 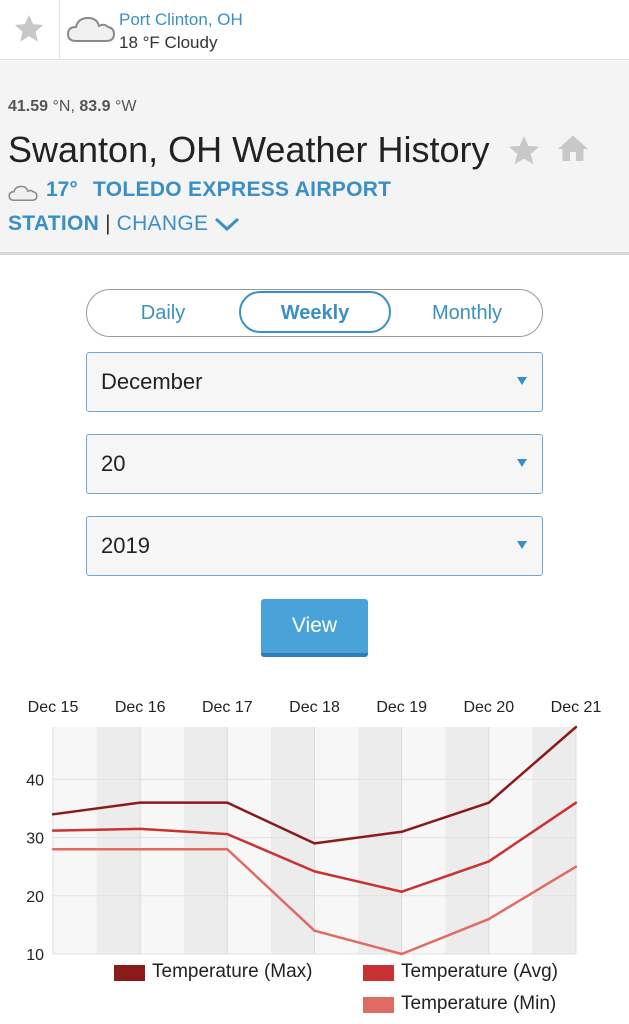 I want to click on tab-daily: Daily, so click(x=163, y=313).